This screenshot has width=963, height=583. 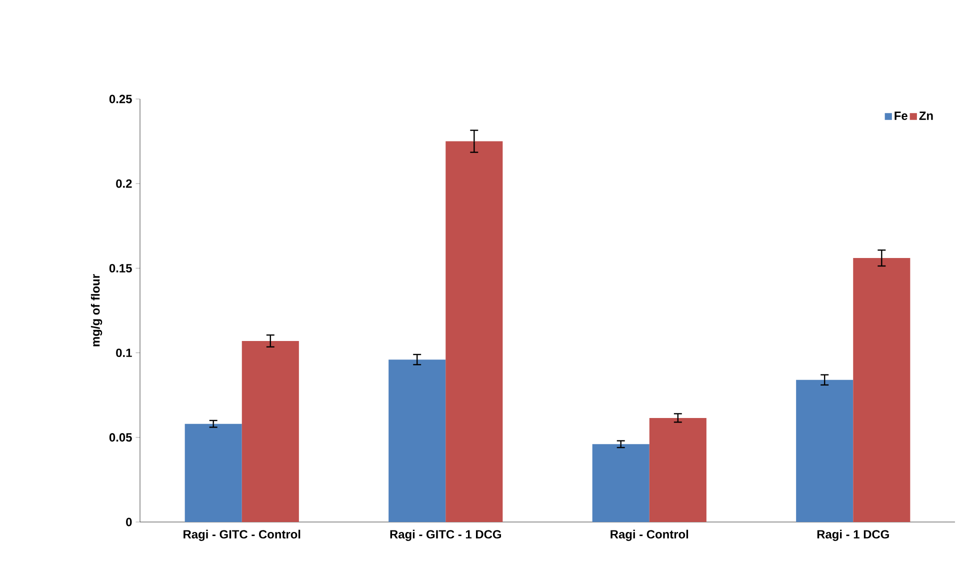 What do you see at coordinates (242, 535) in the screenshot?
I see `x-tick-label: Ragi - GITC - Control` at bounding box center [242, 535].